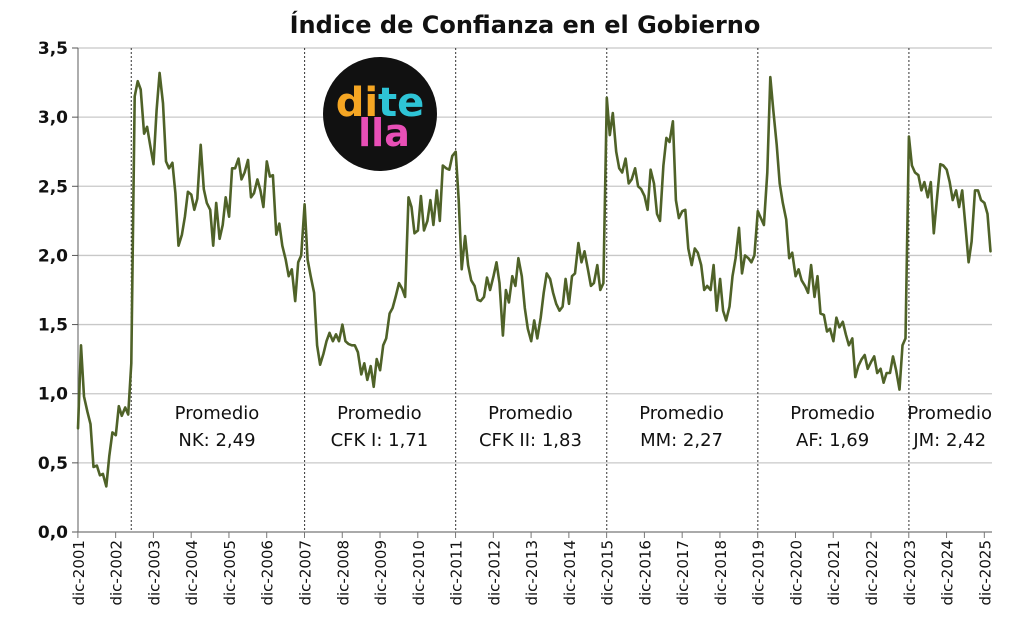 This screenshot has width=1021, height=639. What do you see at coordinates (681, 440) in the screenshot?
I see `annotation-line2: MM: 2,27` at bounding box center [681, 440].